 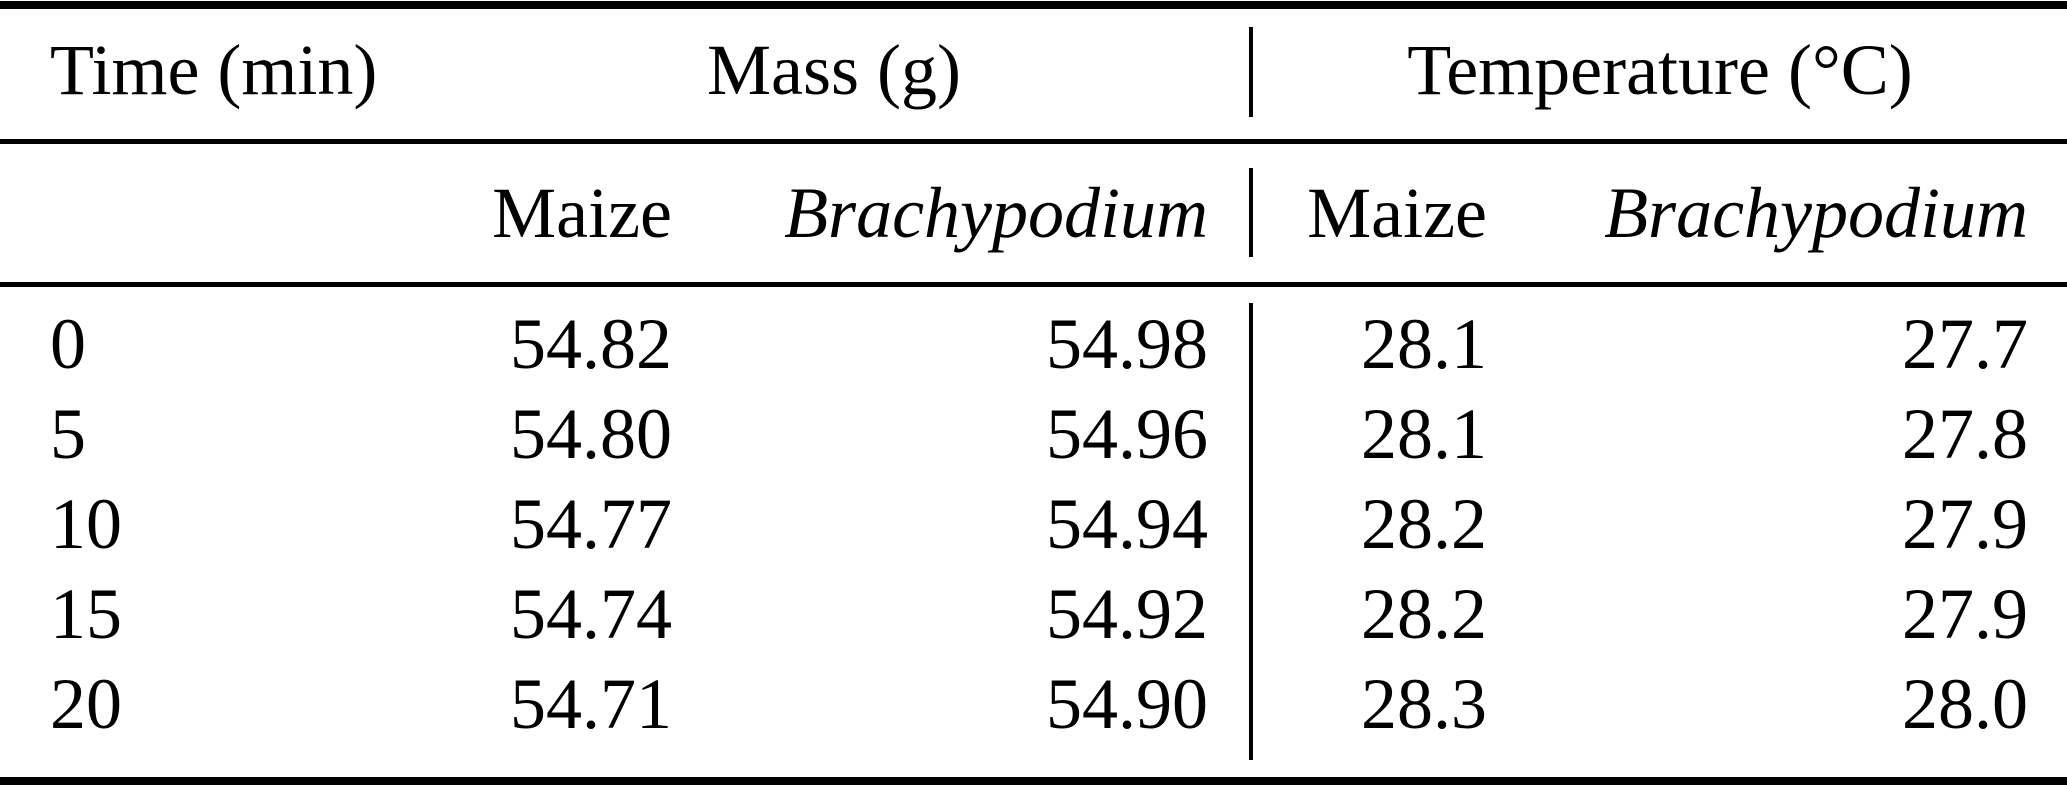 What do you see at coordinates (1033, 284) in the screenshot?
I see `subheader-rule` at bounding box center [1033, 284].